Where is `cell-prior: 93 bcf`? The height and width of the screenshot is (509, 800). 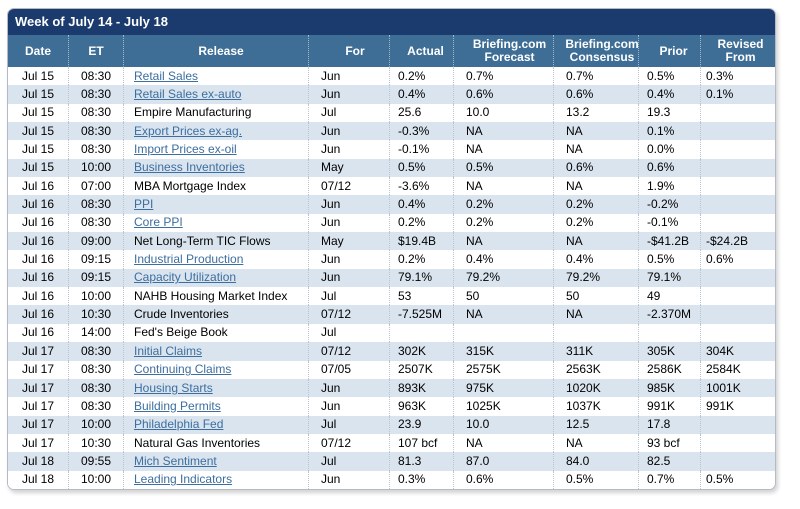
cell-prior: 93 bcf is located at coordinates (670, 443).